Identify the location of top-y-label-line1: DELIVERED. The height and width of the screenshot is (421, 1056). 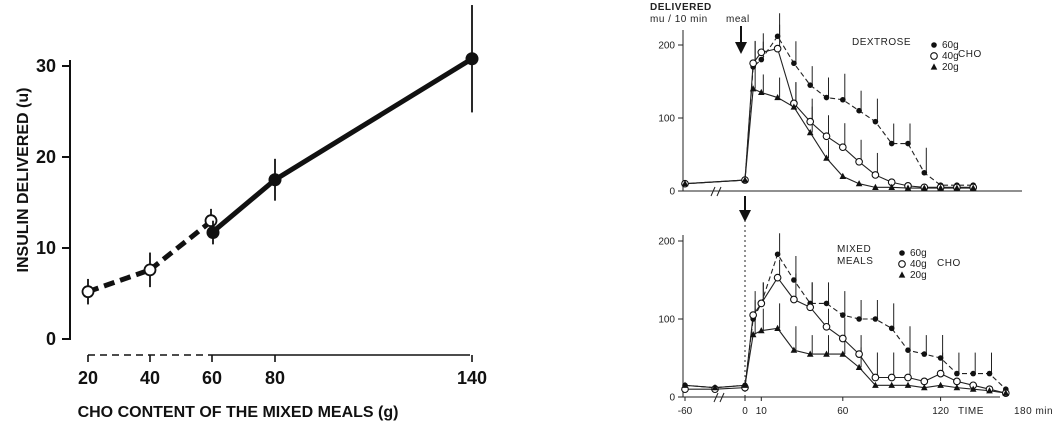
(681, 7).